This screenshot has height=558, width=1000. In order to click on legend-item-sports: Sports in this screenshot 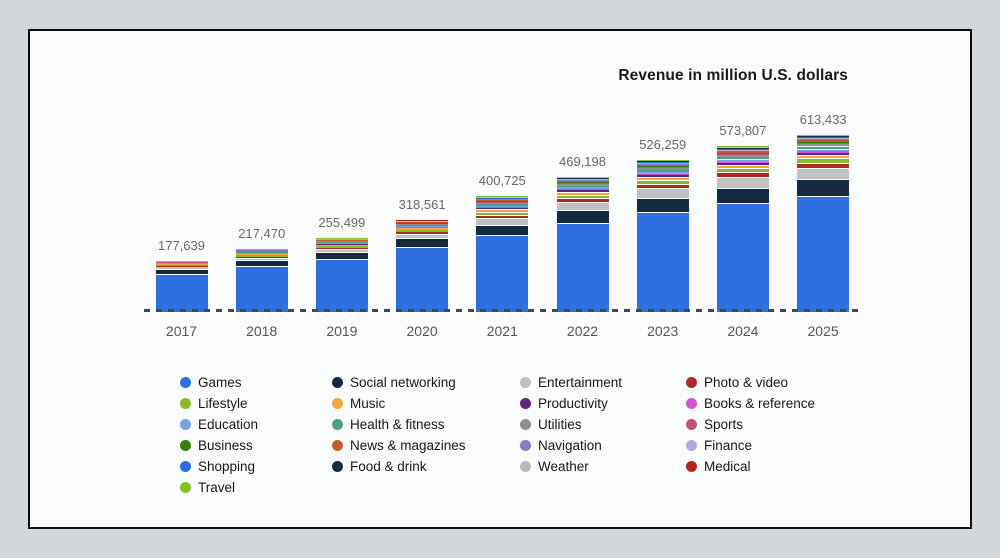, I will do `click(750, 424)`.